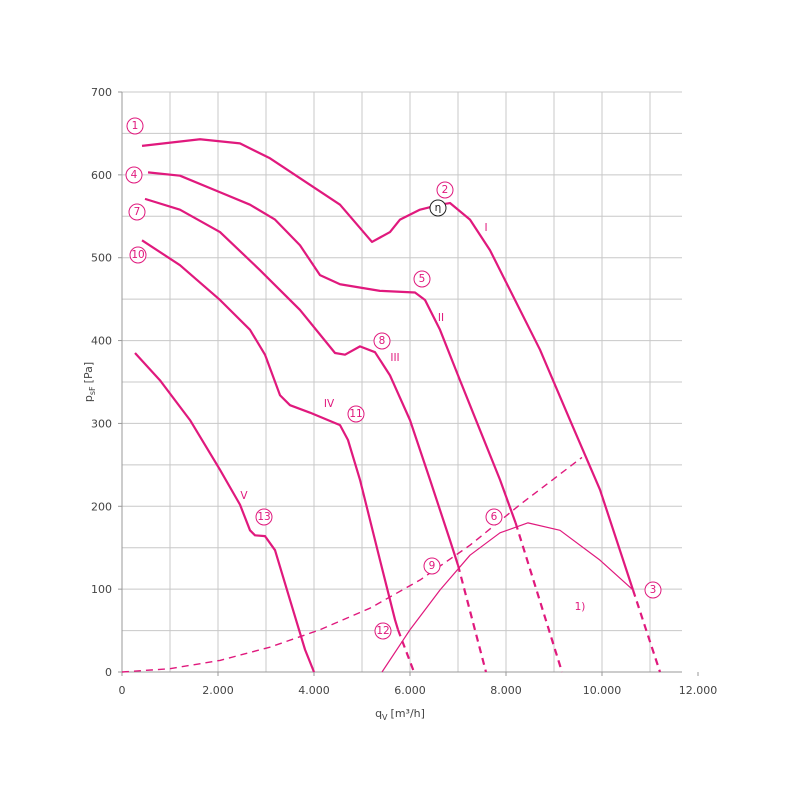 The width and height of the screenshot is (800, 804). What do you see at coordinates (101, 423) in the screenshot?
I see `y-tick-label: 300` at bounding box center [101, 423].